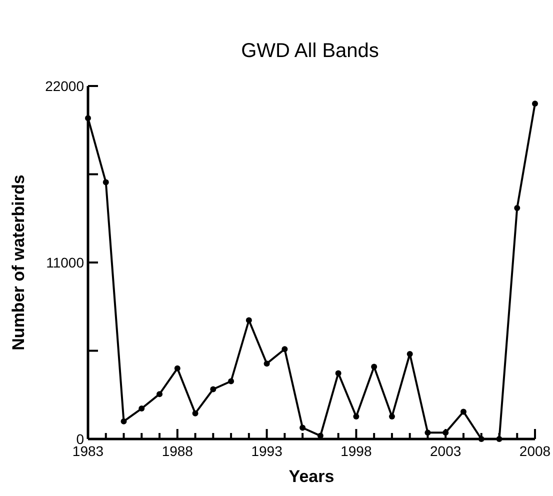 This screenshot has height=496, width=553. I want to click on y-axis-title: Number of waterbirds, so click(18, 262).